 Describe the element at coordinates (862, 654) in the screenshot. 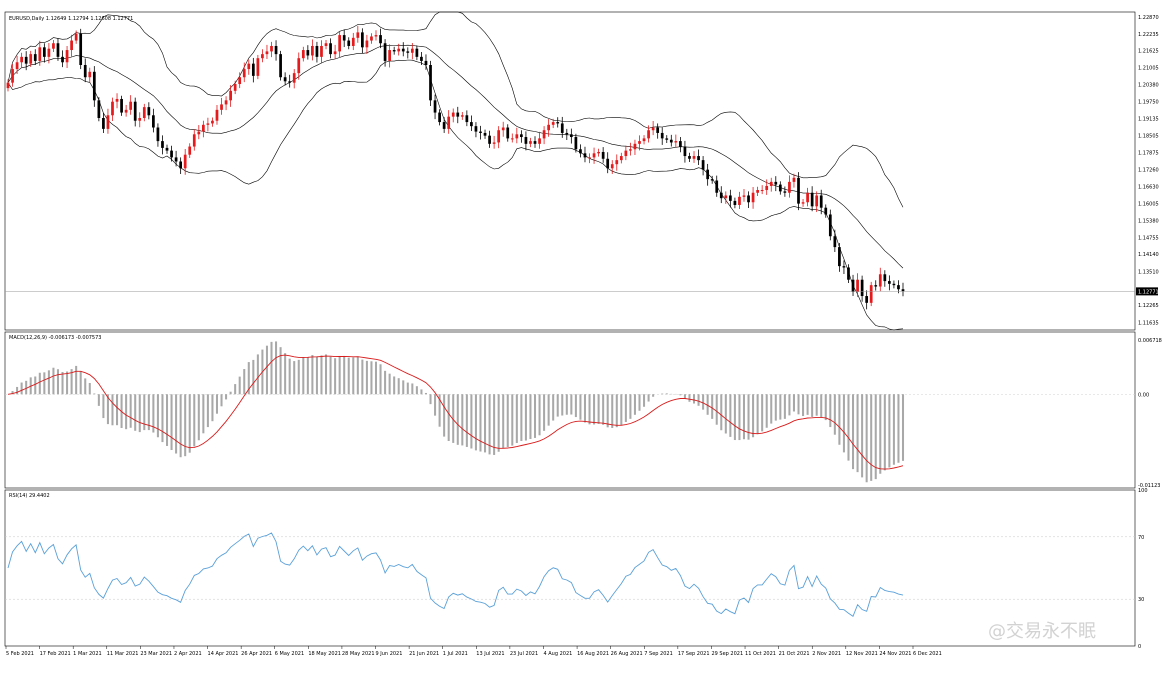

I see `date-tick-label: 12 Nov 2021` at that location.